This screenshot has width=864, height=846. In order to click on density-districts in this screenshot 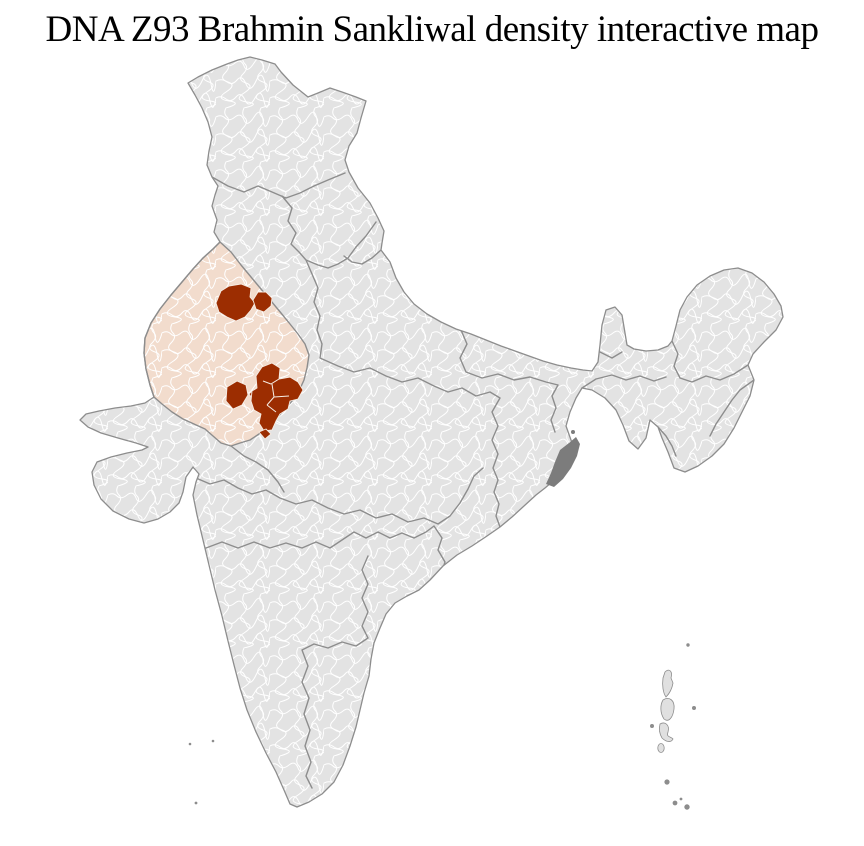, I will do `click(259, 361)`.